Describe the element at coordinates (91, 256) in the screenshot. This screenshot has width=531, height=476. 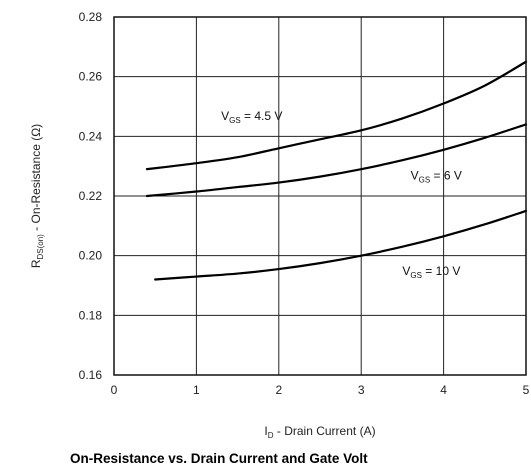
I see `y-tick-label: 0.20` at that location.